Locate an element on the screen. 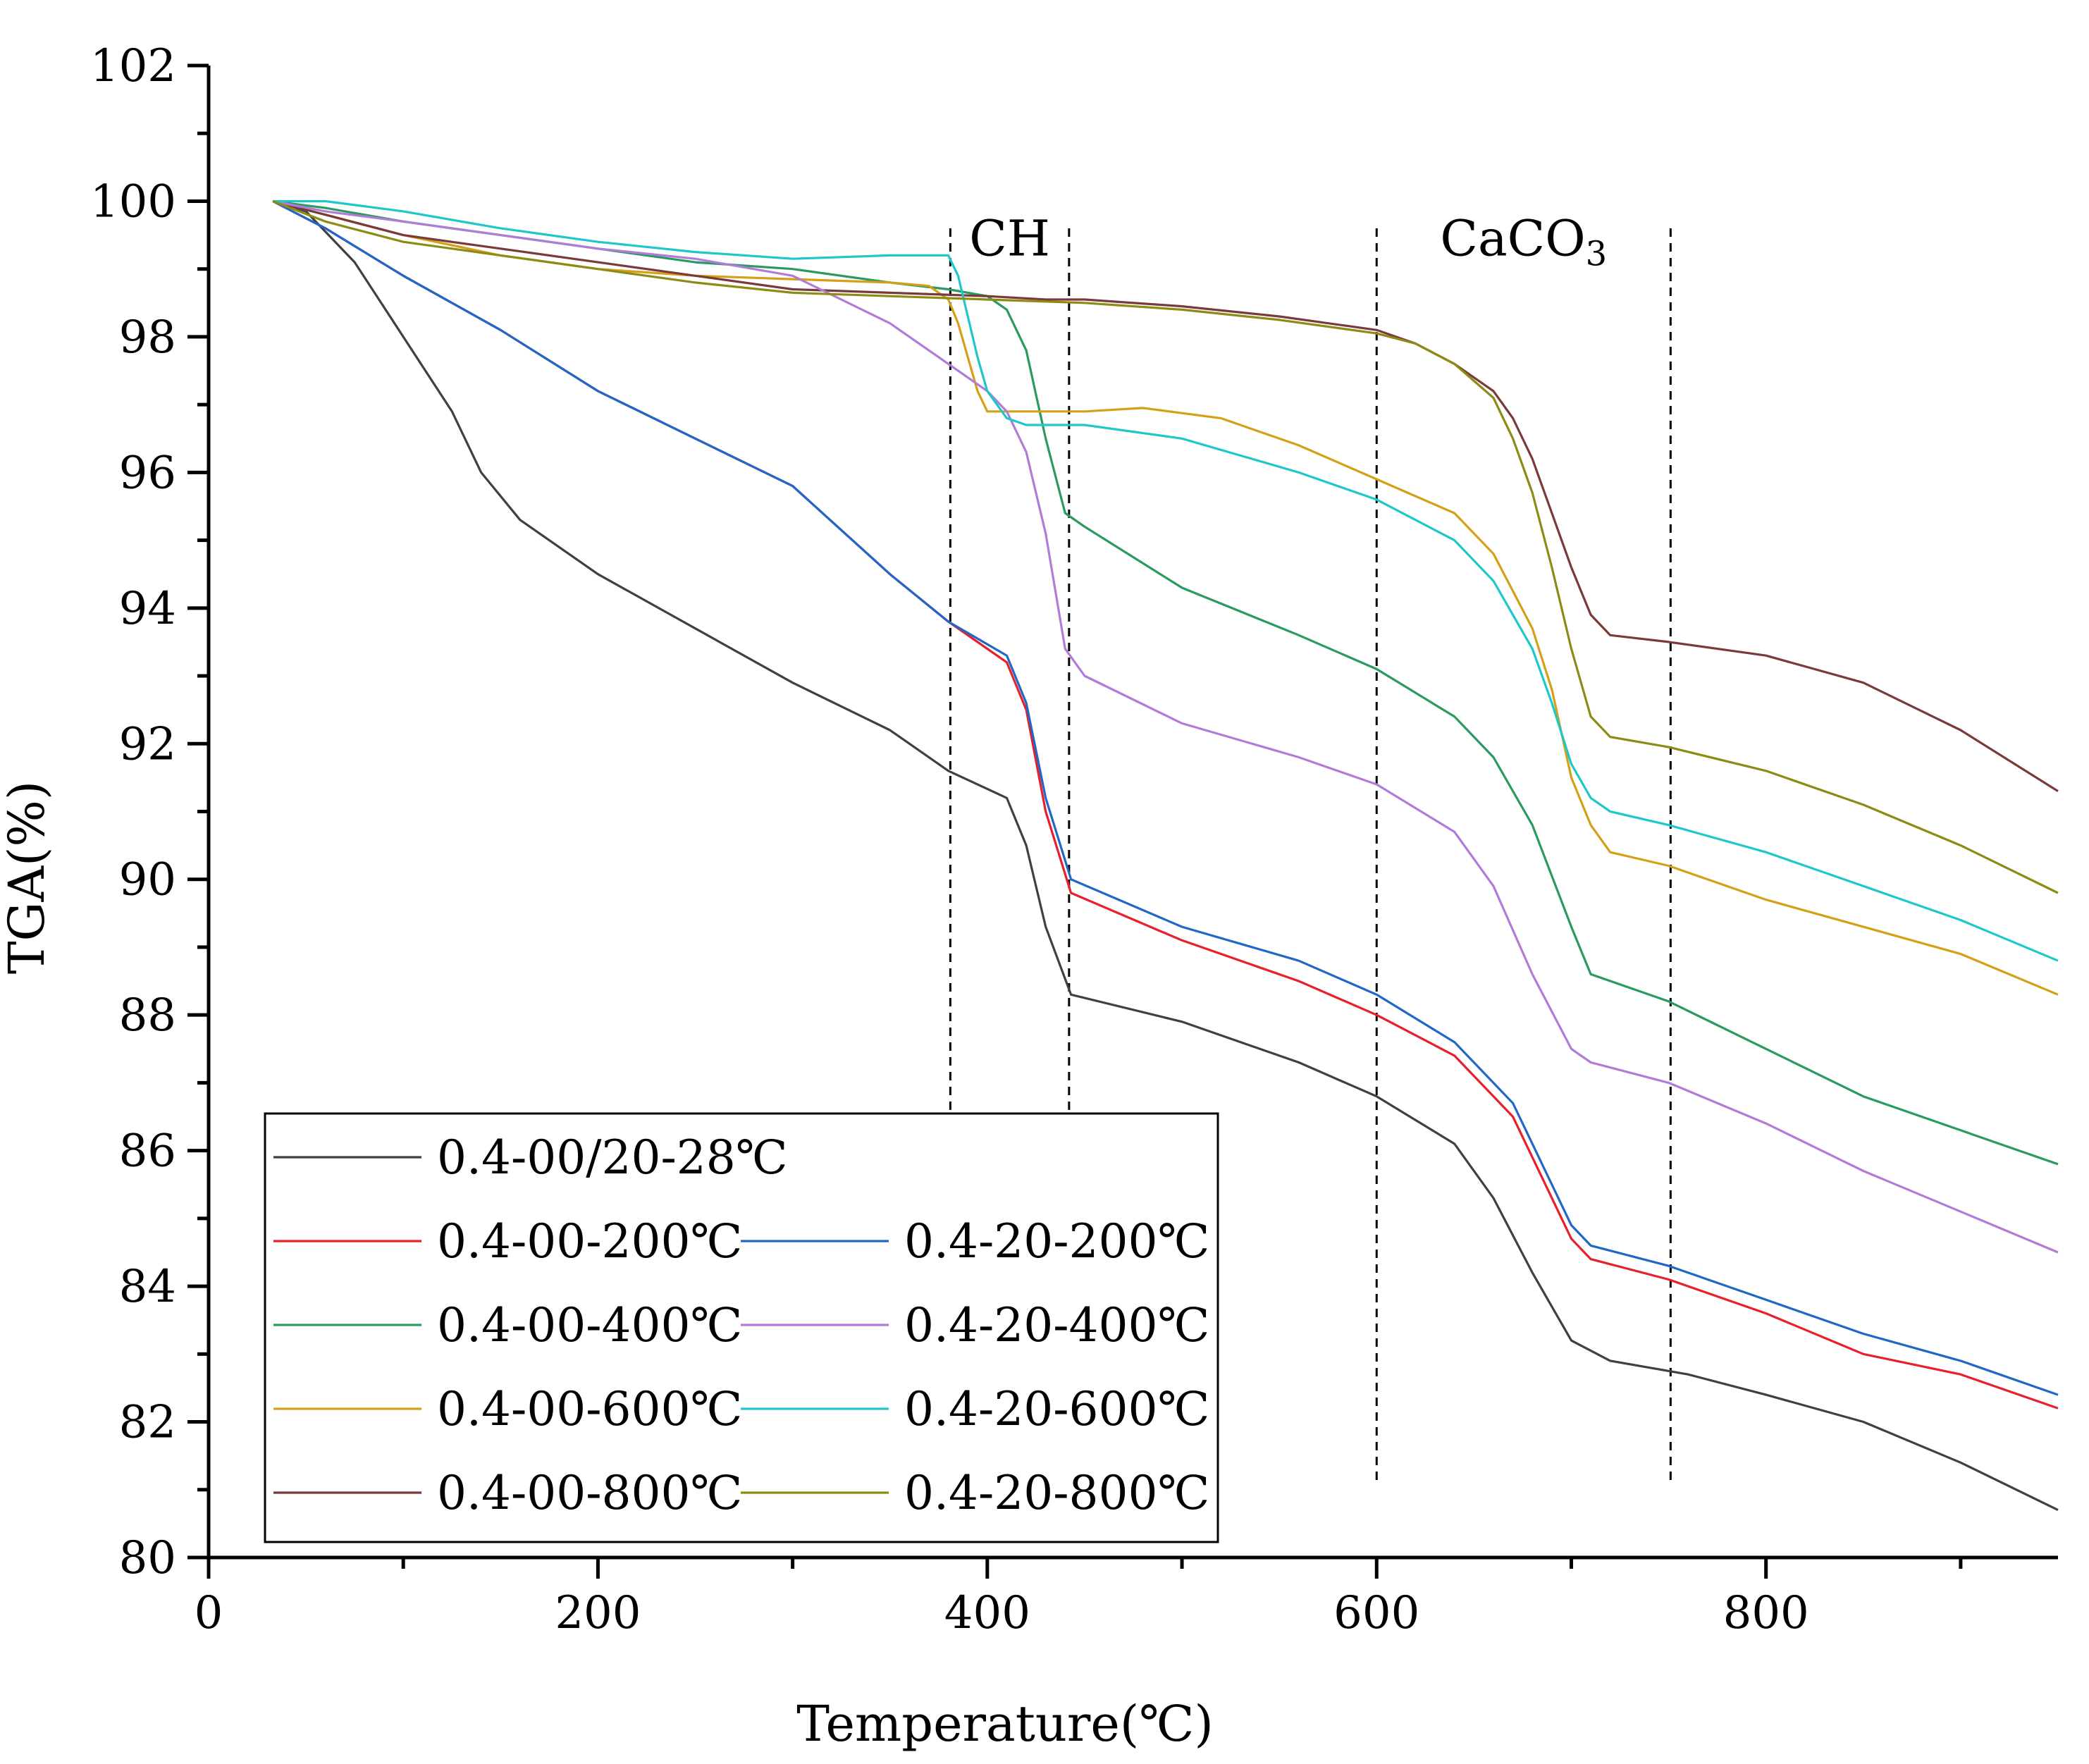 The image size is (2089, 1764). y-tick-label: 94 is located at coordinates (147, 609).